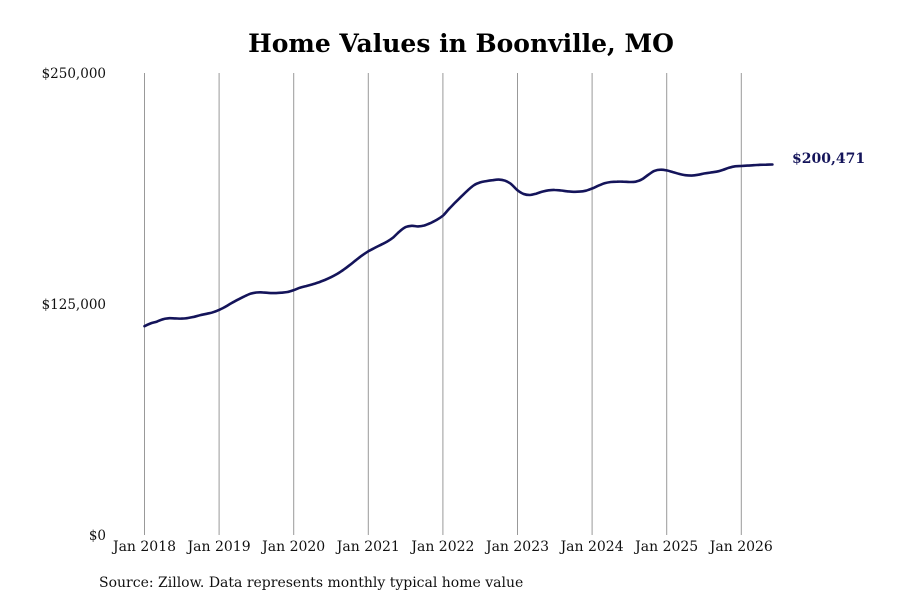  Describe the element at coordinates (665, 547) in the screenshot. I see `x-tick-label: Jan 2025` at that location.